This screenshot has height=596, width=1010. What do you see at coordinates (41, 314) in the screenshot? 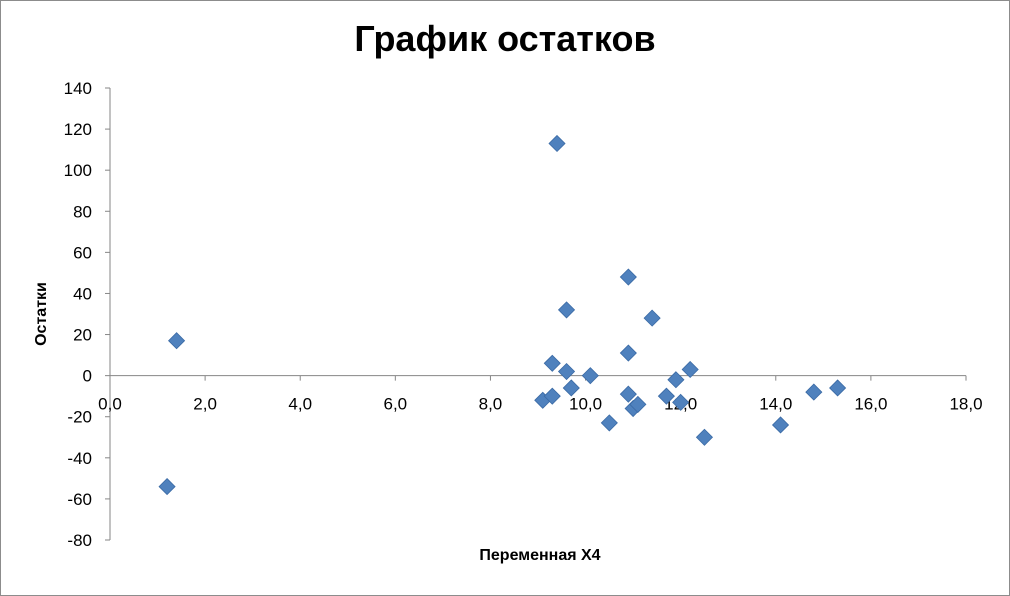
I see `y-axis-label: Остатки` at bounding box center [41, 314].